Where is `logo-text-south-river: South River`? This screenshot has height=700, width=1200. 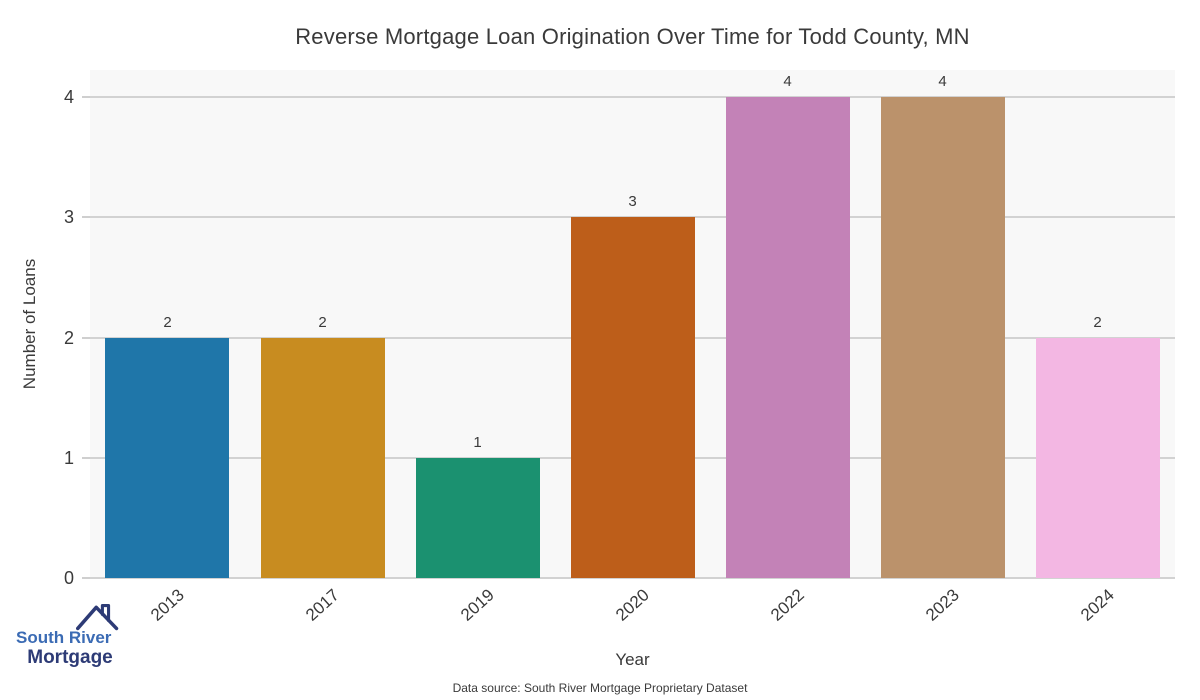 logo-text-south-river: South River is located at coordinates (64, 638).